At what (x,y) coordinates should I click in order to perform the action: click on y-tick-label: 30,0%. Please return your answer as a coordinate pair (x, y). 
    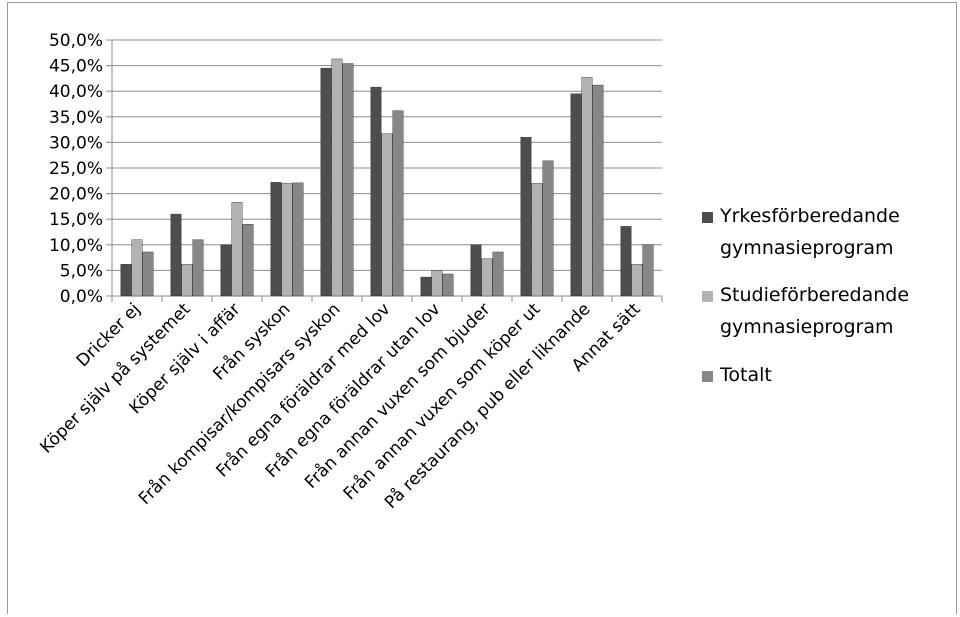
    Looking at the image, I should click on (76, 143).